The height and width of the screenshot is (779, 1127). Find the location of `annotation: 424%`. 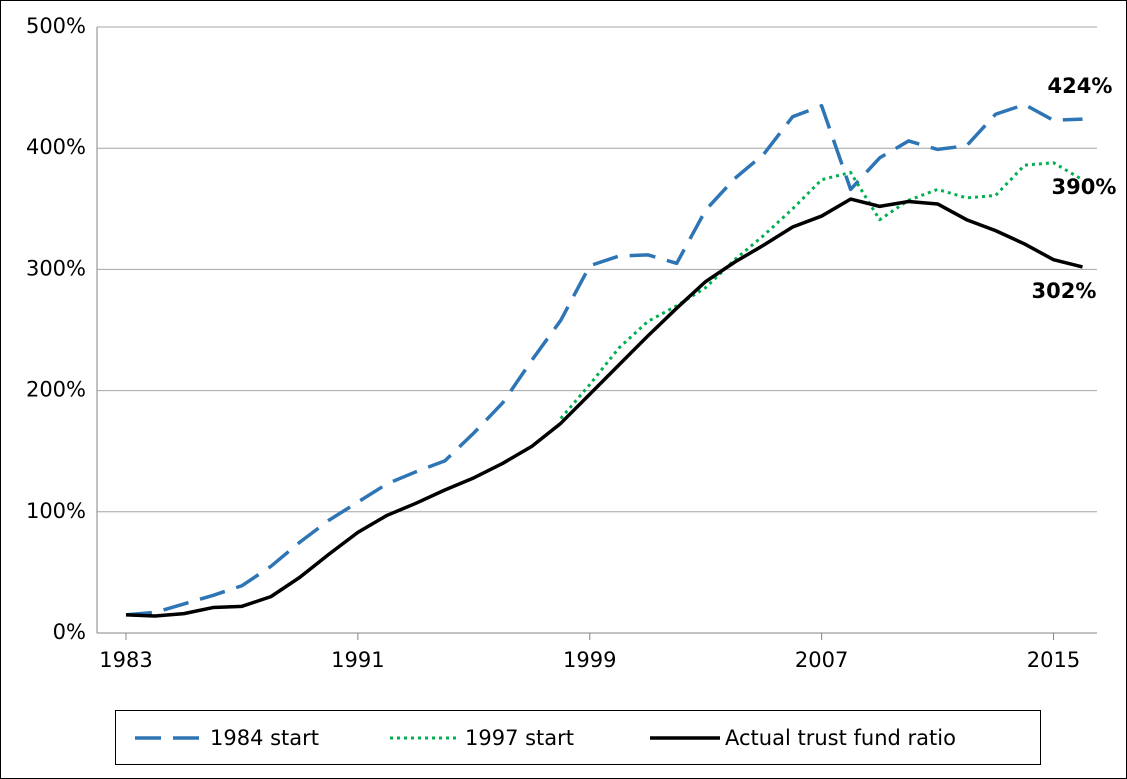

annotation: 424% is located at coordinates (1080, 86).